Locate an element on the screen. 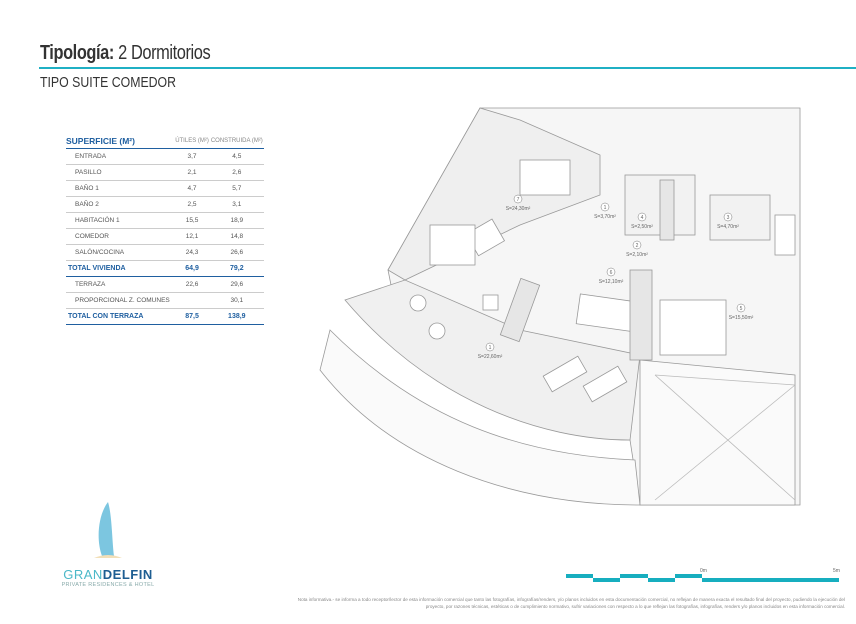  room-label: 3 S=4,70m² is located at coordinates (728, 221).